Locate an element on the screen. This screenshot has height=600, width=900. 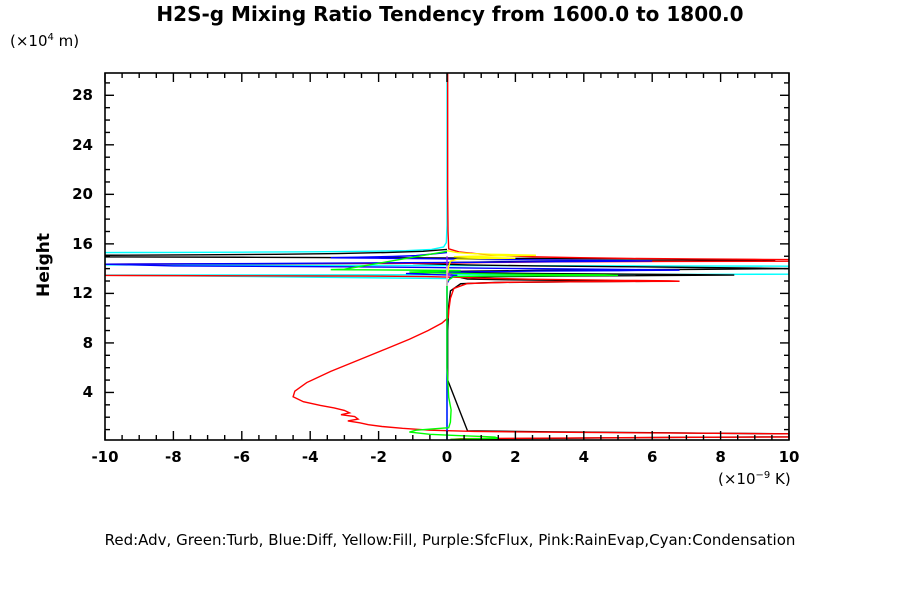
x-axis-unit-label: (×10−9 K) is located at coordinates (754, 479).